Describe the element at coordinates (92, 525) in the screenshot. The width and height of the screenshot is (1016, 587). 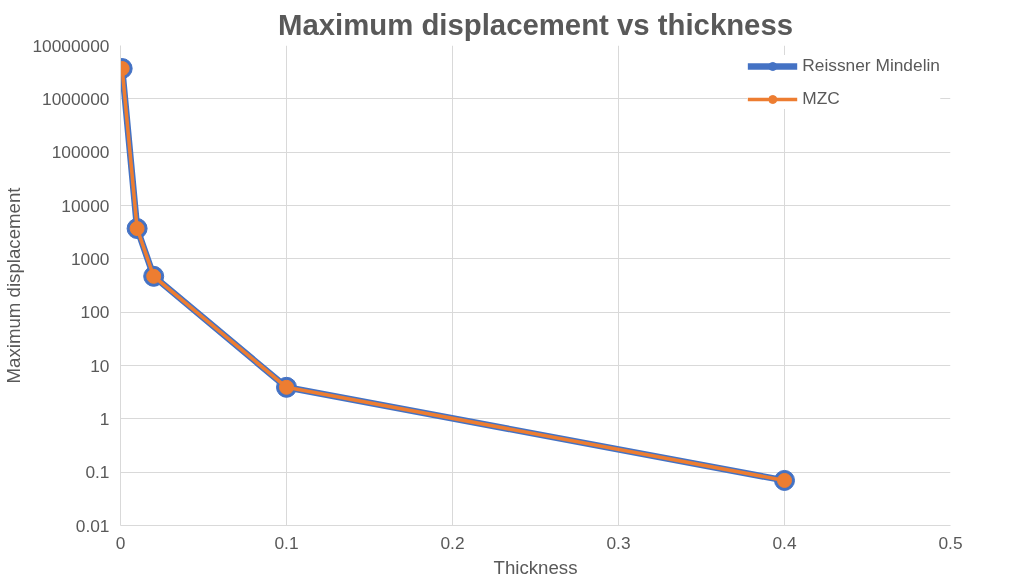
I see `y-tick-label: 0.01` at that location.